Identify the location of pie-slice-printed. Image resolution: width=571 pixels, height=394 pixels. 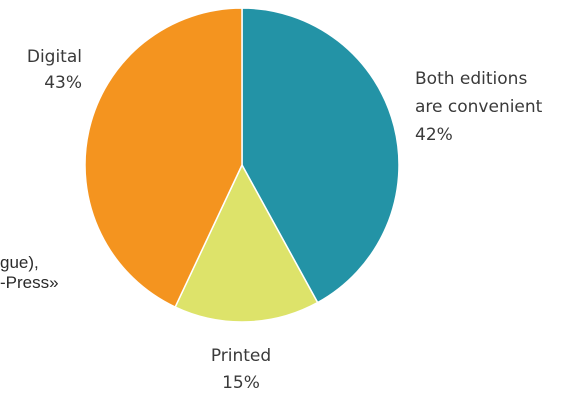
(246, 243).